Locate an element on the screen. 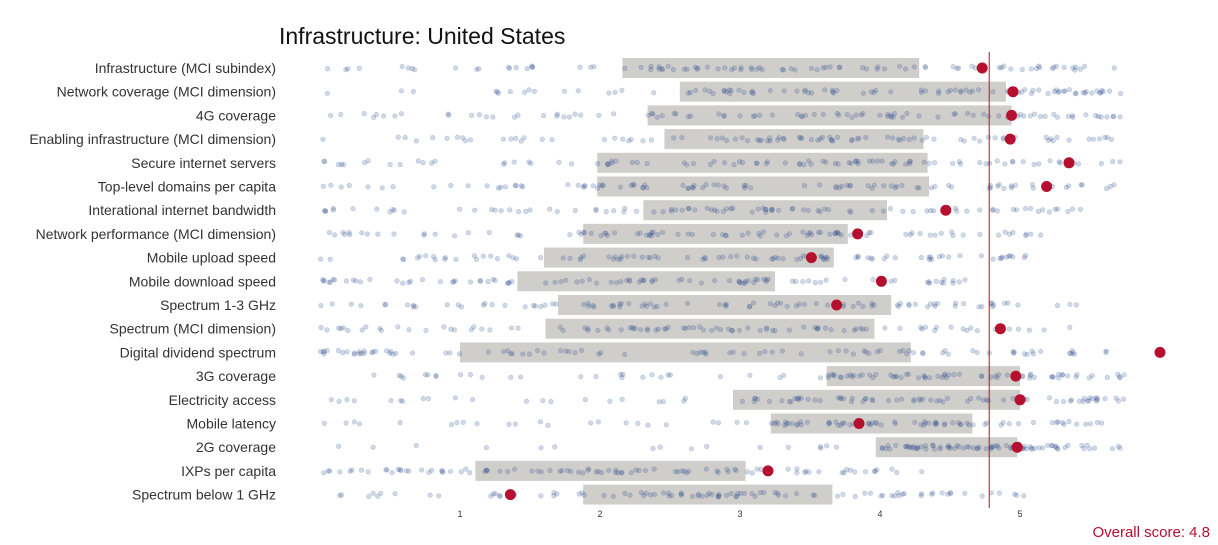 The image size is (1218, 545). row-label-13: 3G coverage is located at coordinates (236, 376).